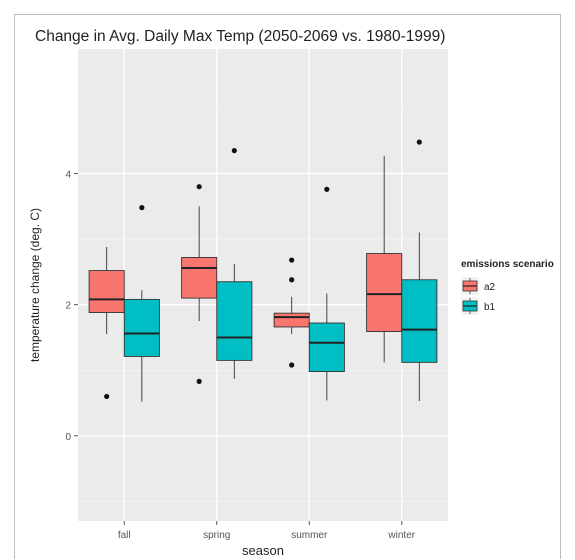 The width and height of the screenshot is (575, 560). What do you see at coordinates (419, 321) in the screenshot?
I see `box-b1-winter` at bounding box center [419, 321].